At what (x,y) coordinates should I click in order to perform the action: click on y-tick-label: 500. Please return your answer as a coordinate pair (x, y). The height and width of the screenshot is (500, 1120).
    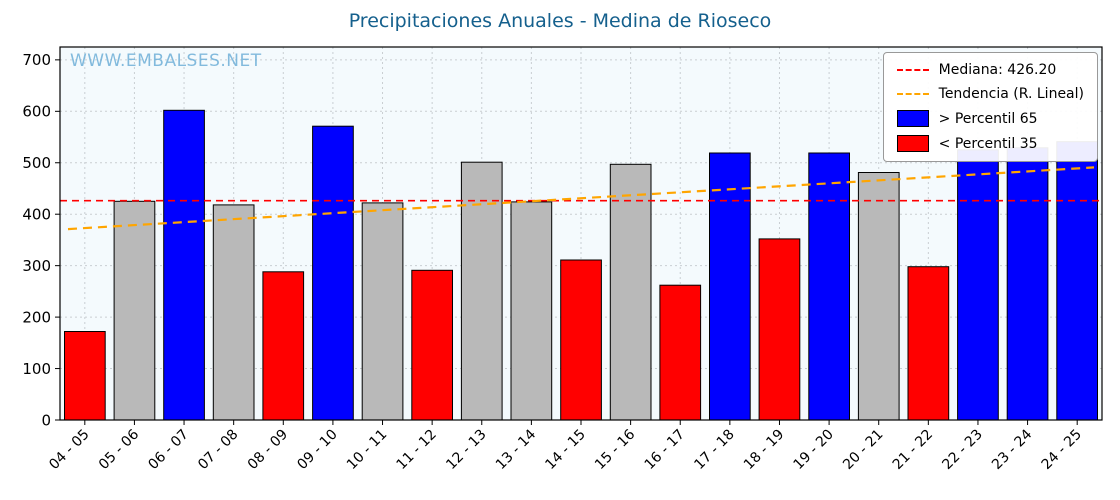
    Looking at the image, I should click on (36, 163).